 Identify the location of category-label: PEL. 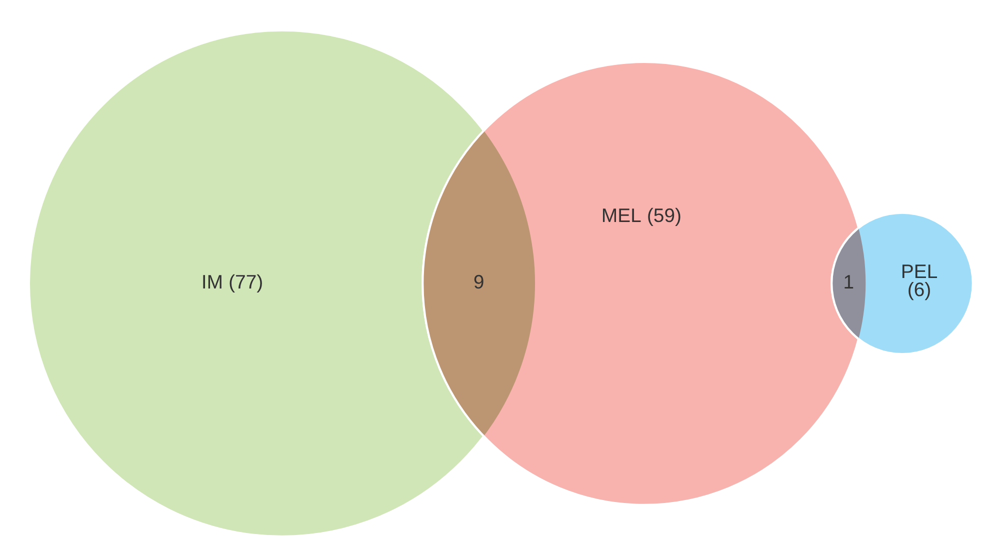
(920, 271).